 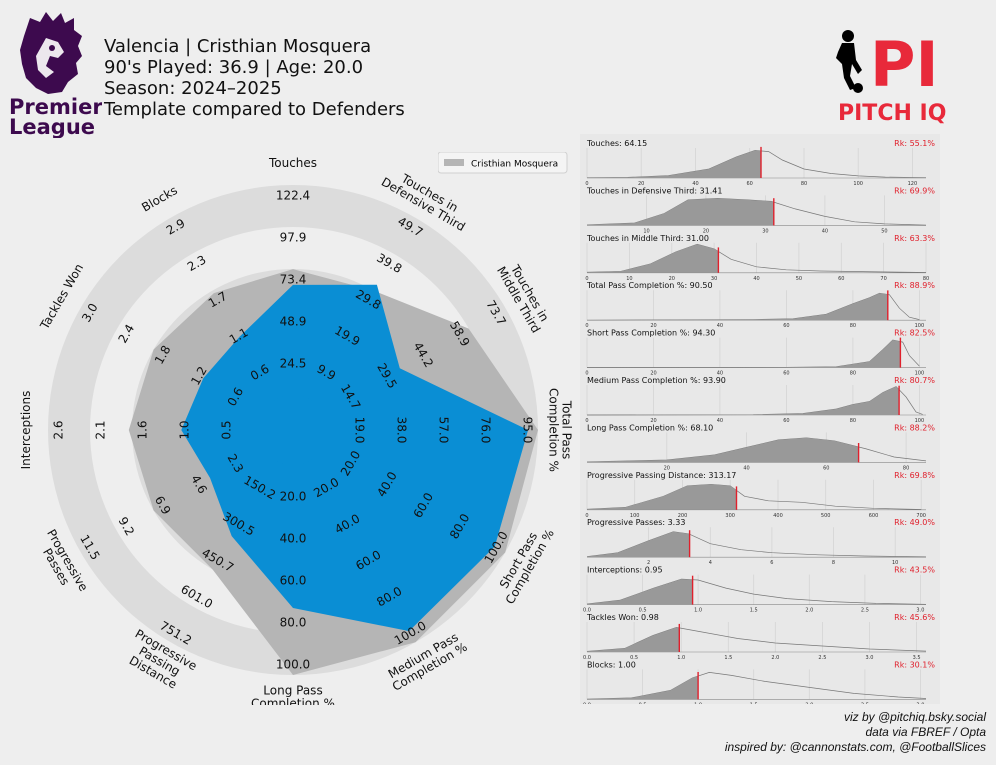 I want to click on density-tick-label: 0.5, so click(x=643, y=703).